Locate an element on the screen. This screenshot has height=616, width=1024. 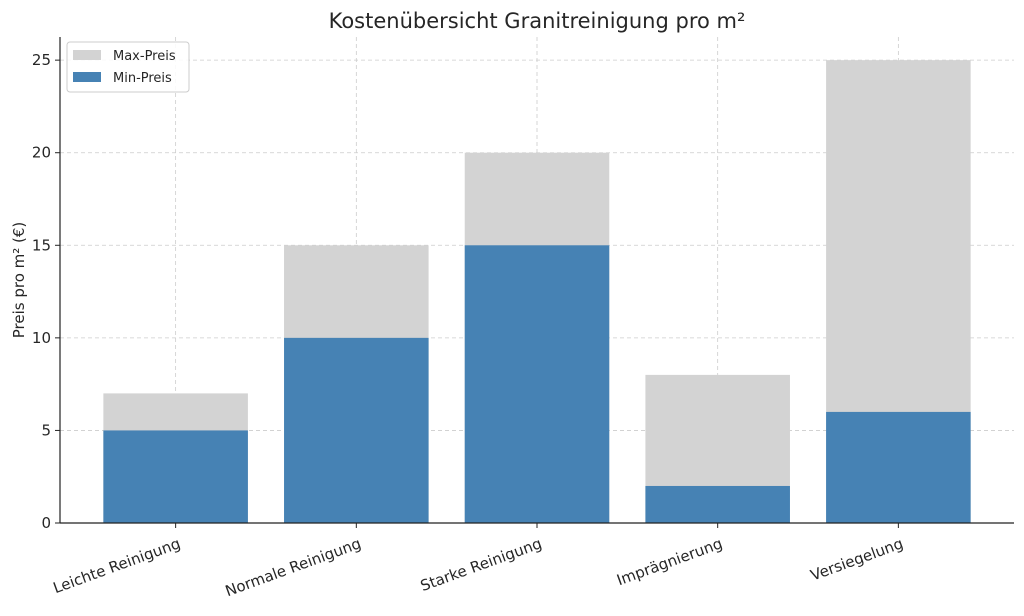
legend-swatch-max is located at coordinates (87, 55).